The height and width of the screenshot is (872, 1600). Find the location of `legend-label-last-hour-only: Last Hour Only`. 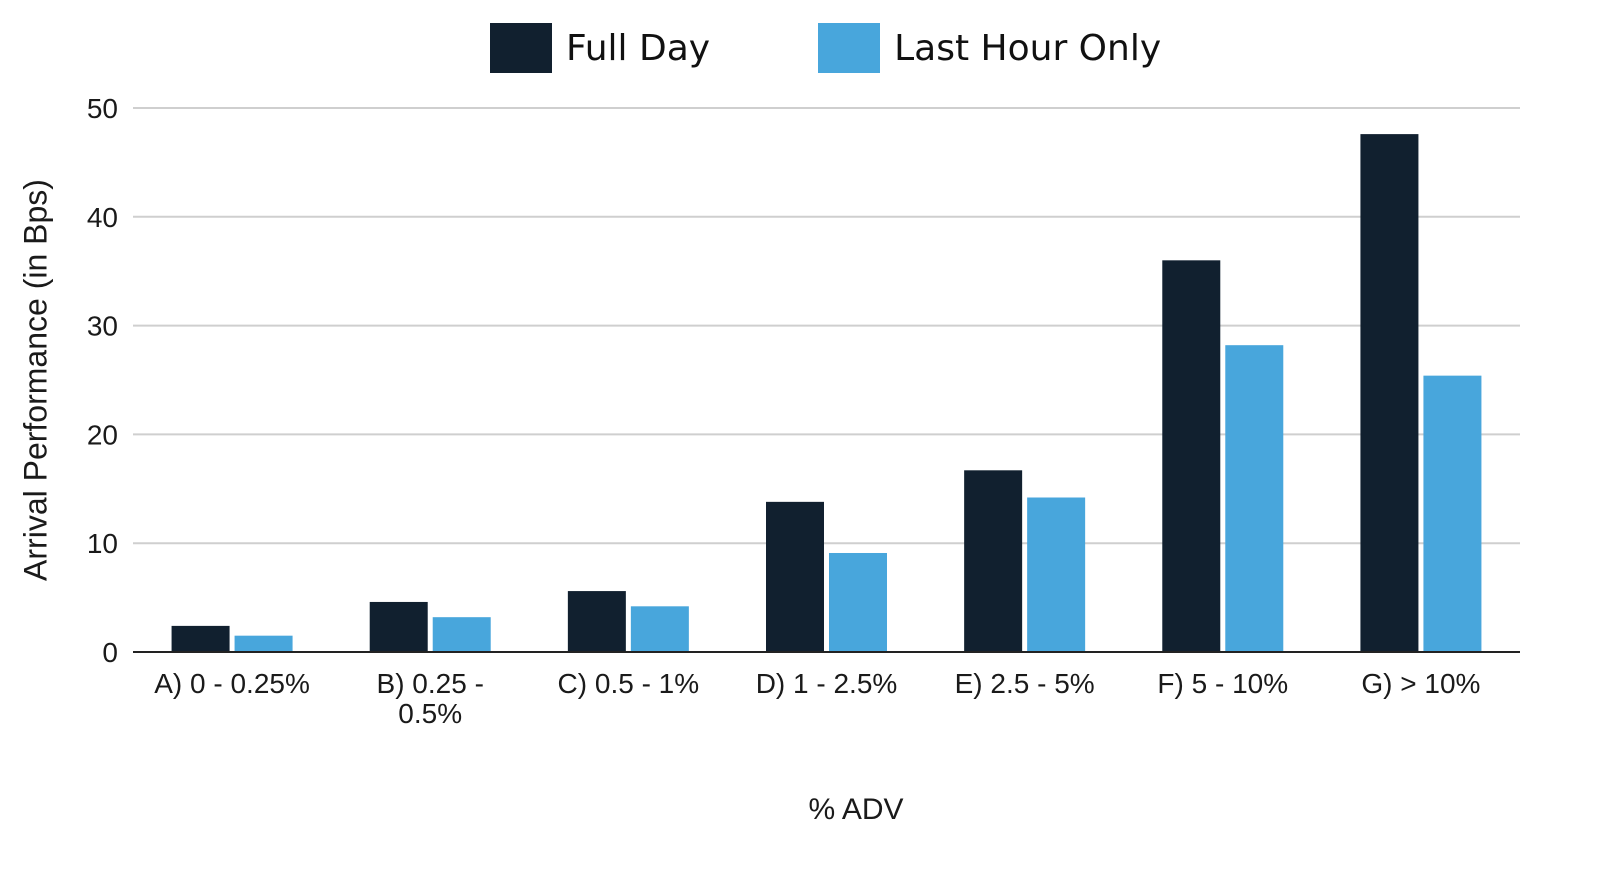

legend-label-last-hour-only: Last Hour Only is located at coordinates (1028, 48).